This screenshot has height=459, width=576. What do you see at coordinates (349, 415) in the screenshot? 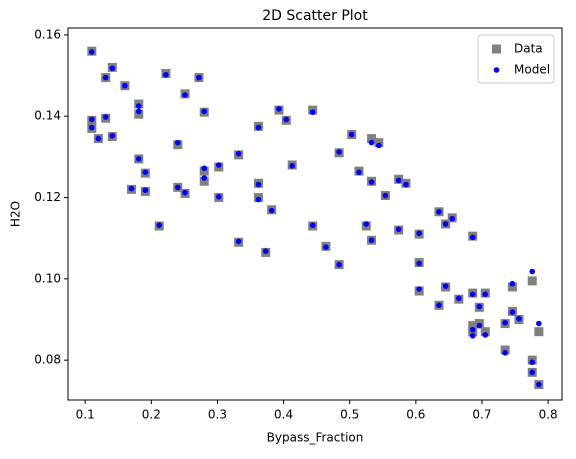
I see `x-tick-label: 0.5` at bounding box center [349, 415].